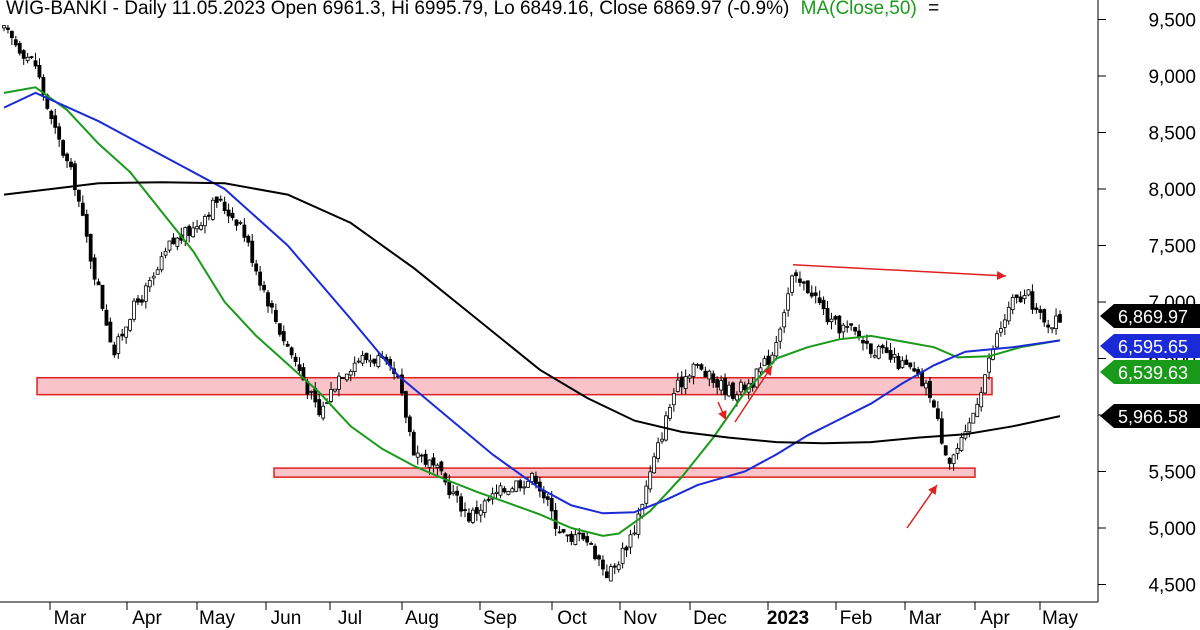  Describe the element at coordinates (925, 618) in the screenshot. I see `x-tick-label: Mar` at that location.